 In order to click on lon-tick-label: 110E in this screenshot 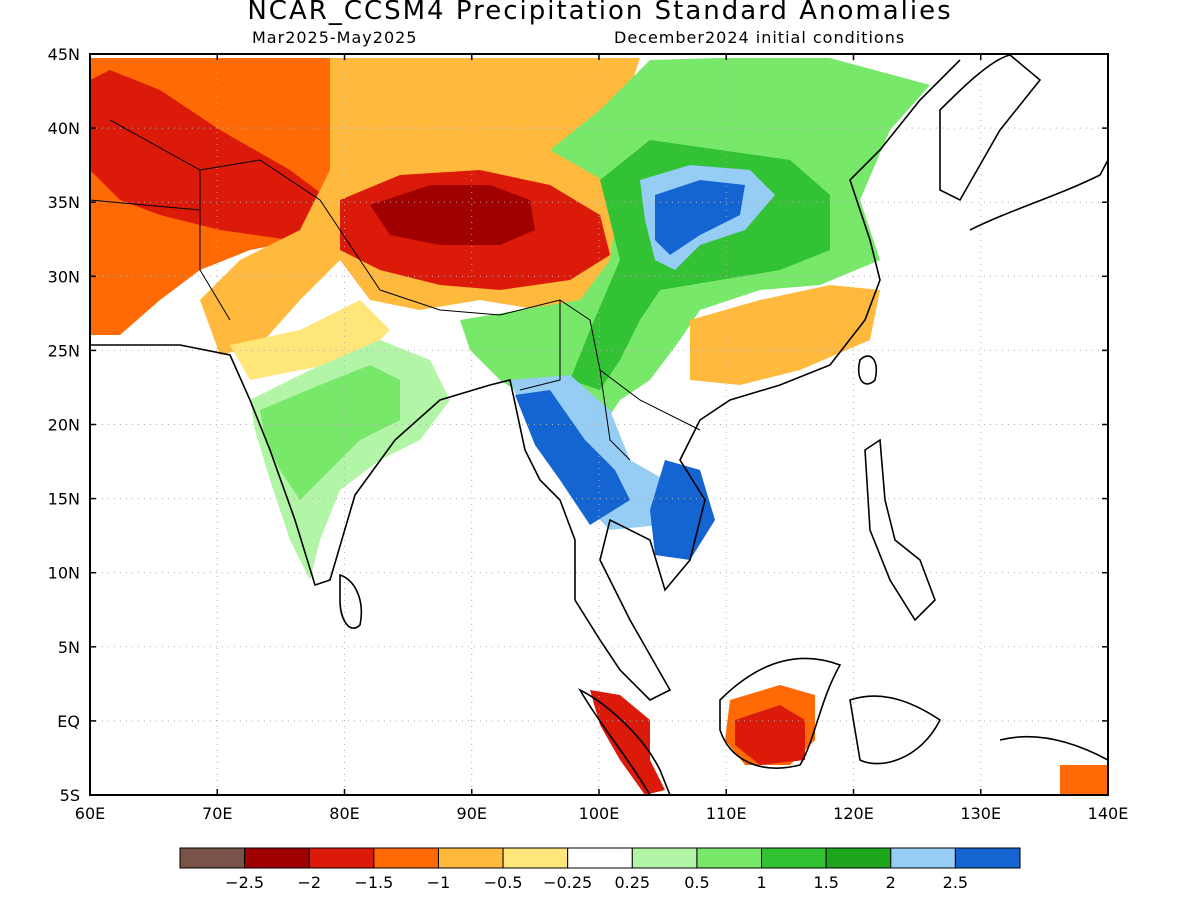, I will do `click(726, 813)`.